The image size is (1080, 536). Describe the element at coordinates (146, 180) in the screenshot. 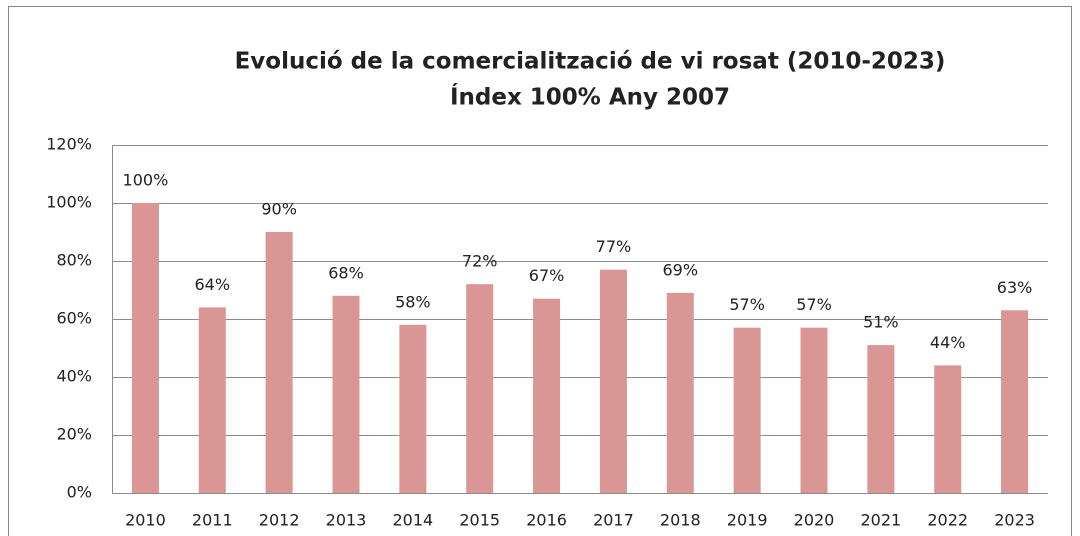

I see `data-label: 100%` at that location.